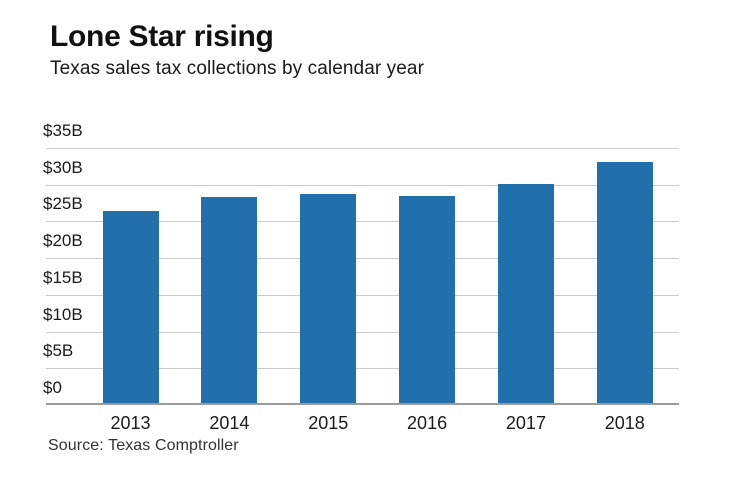 The width and height of the screenshot is (740, 482). What do you see at coordinates (624, 282) in the screenshot?
I see `bar-2018` at bounding box center [624, 282].